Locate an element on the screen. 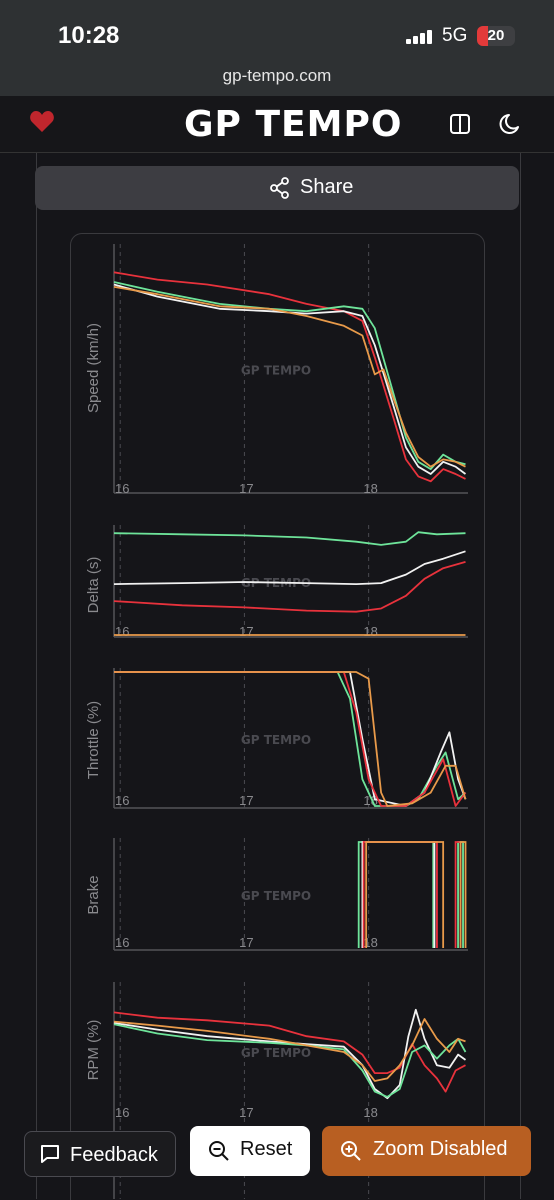 The width and height of the screenshot is (554, 1200). url-text: gp-tempo.com is located at coordinates (277, 75).